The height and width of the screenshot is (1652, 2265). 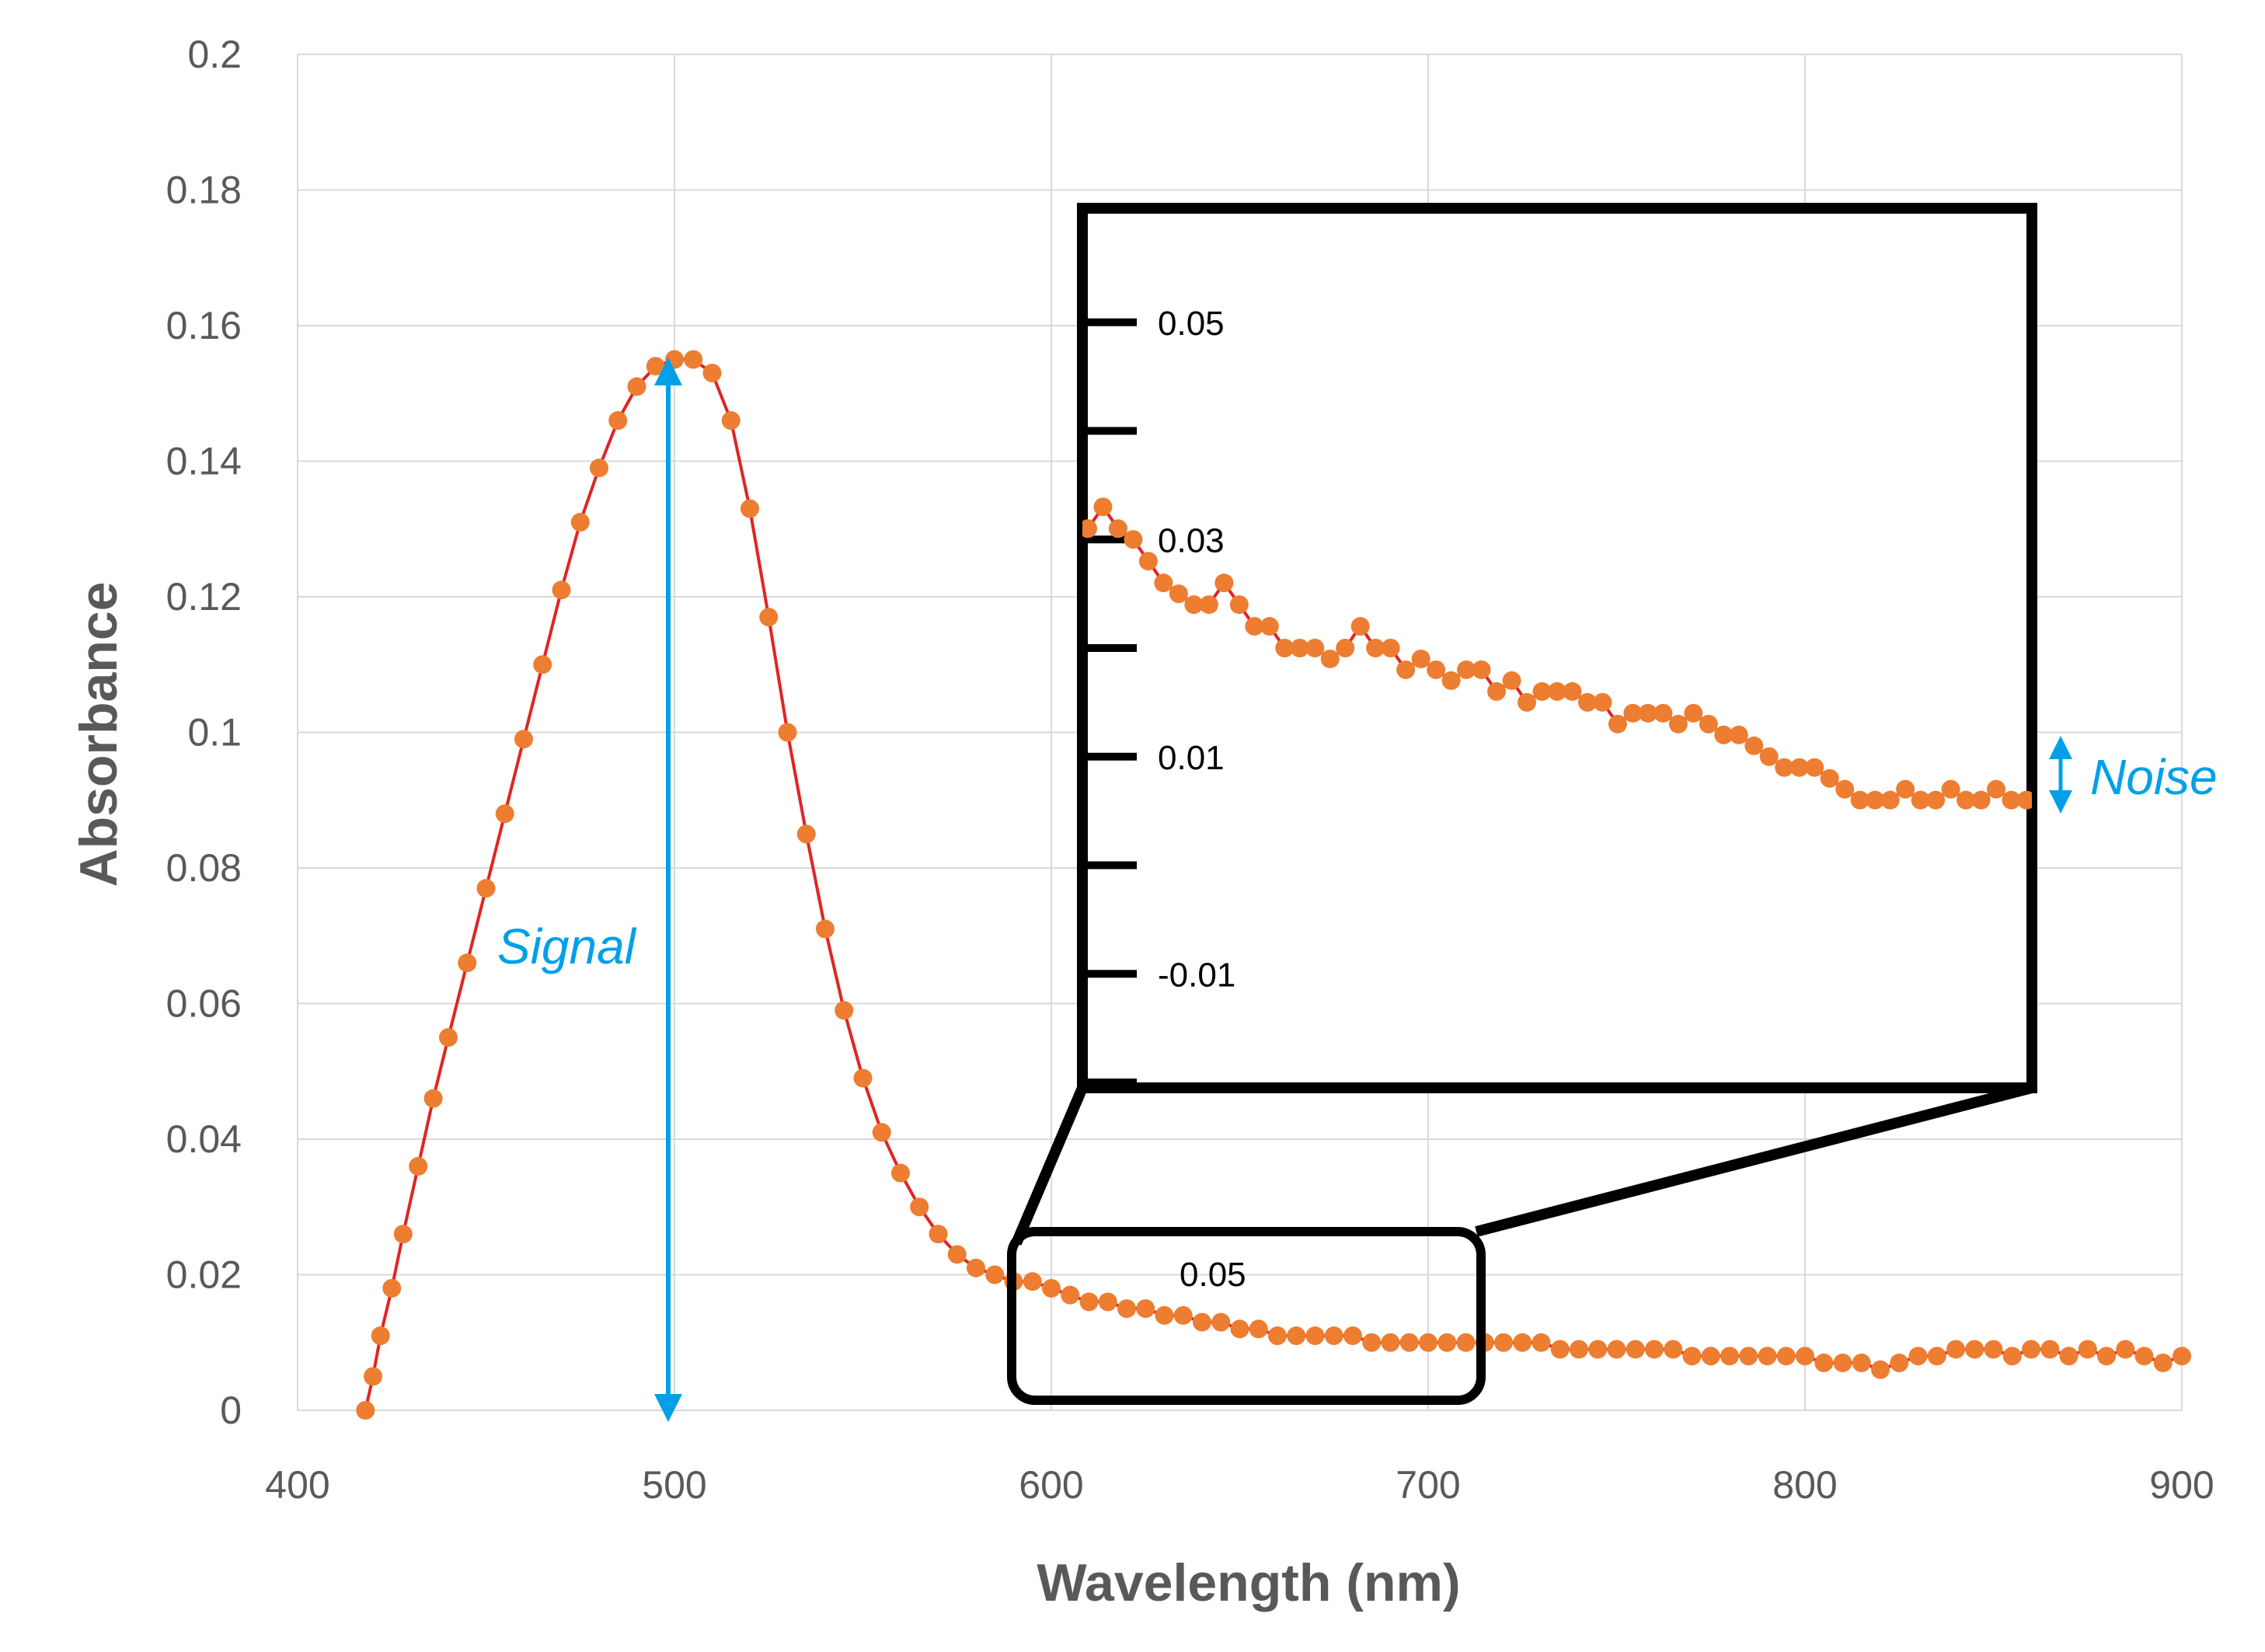 What do you see at coordinates (204, 1139) in the screenshot?
I see `y-tick-label: 0.04` at bounding box center [204, 1139].